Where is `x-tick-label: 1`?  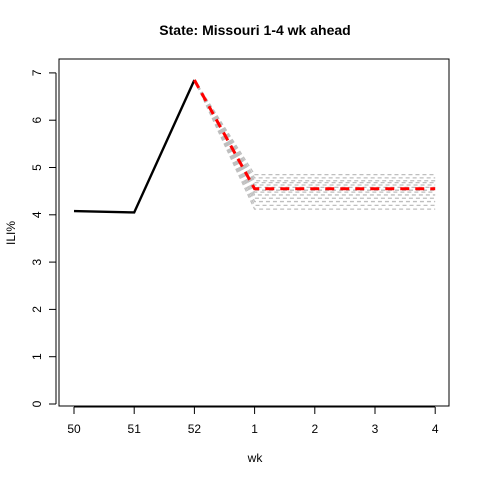 x-tick-label: 1 is located at coordinates (254, 429).